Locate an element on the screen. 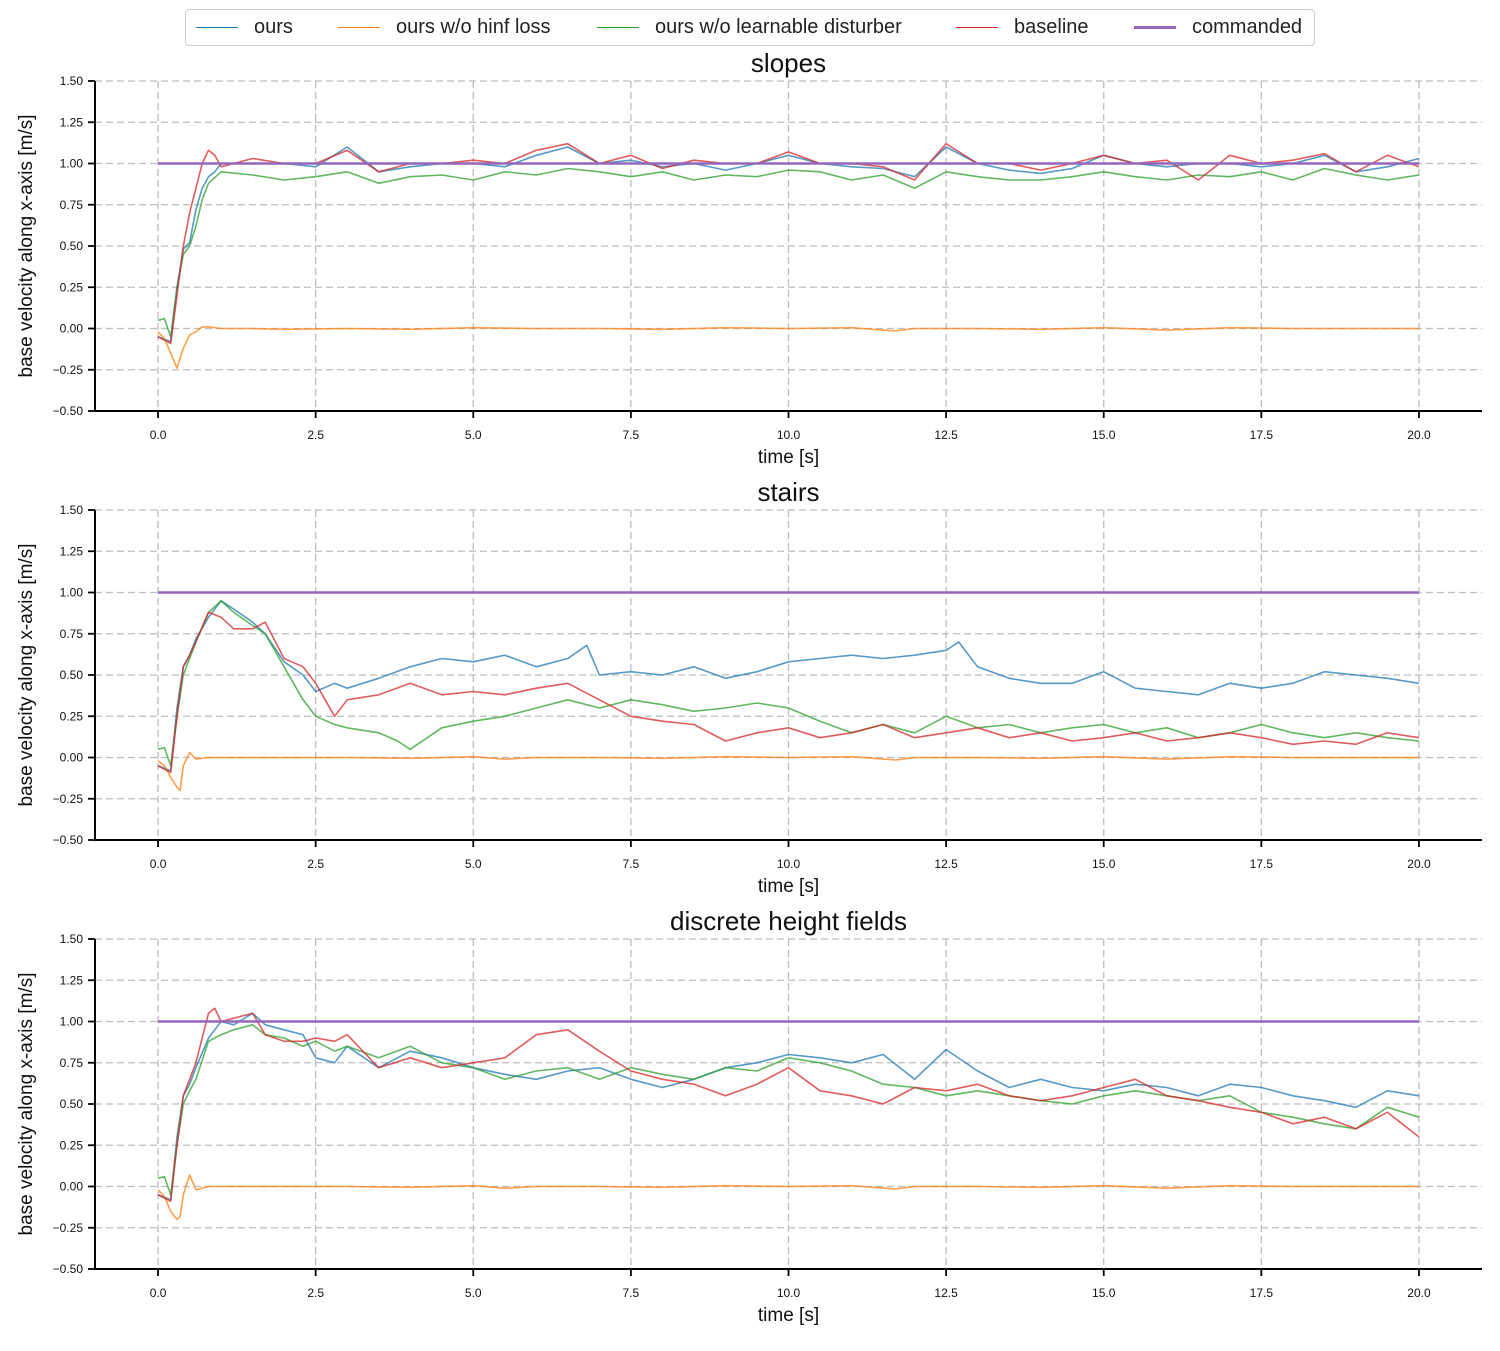 The image size is (1500, 1351). legend-entry-baseline: baseline is located at coordinates (1022, 27).